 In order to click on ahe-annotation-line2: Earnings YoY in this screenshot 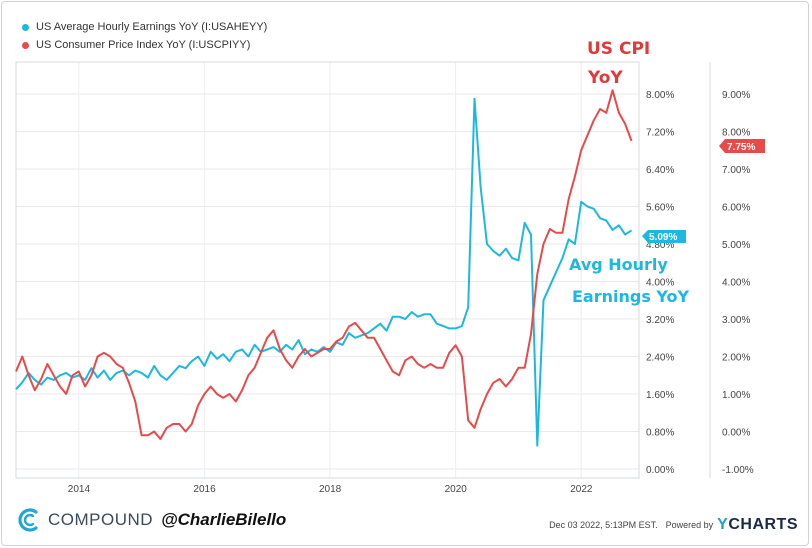, I will do `click(631, 296)`.